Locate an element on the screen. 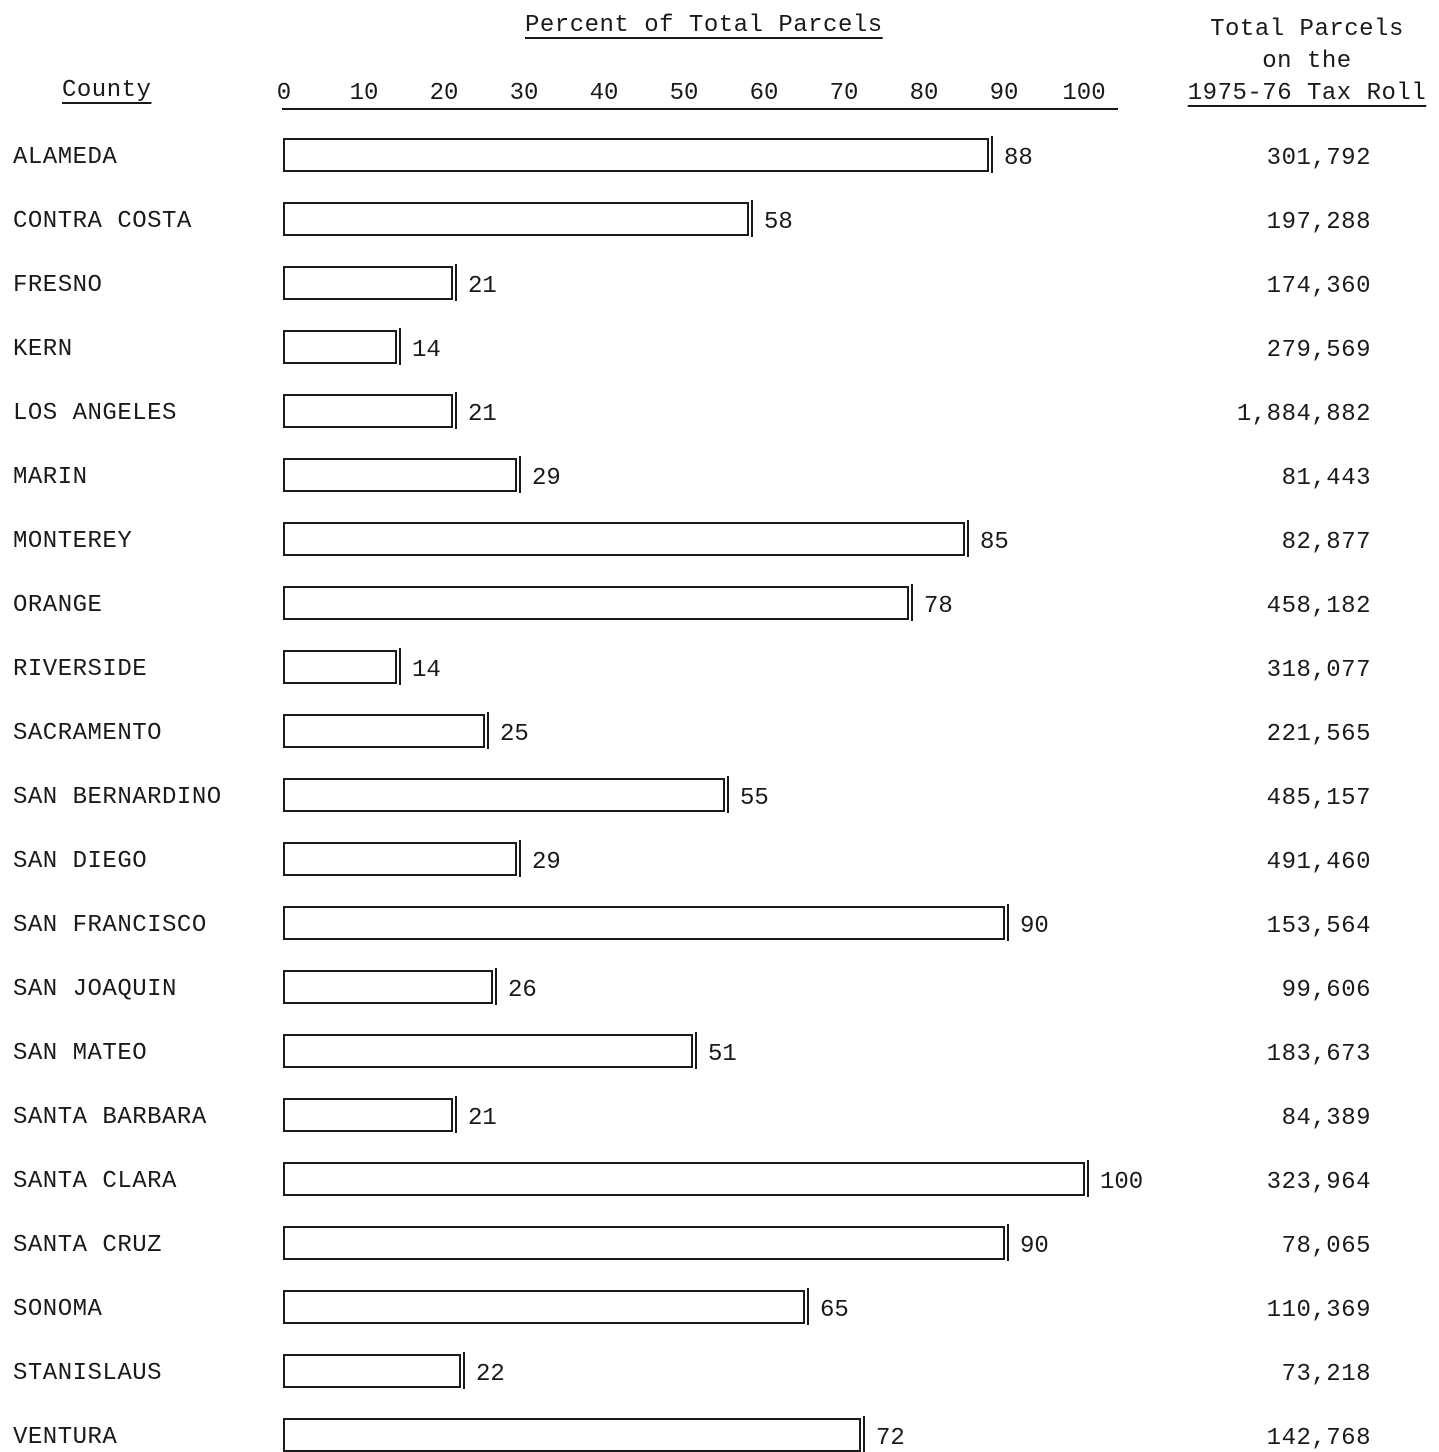  chart-row: MARIN 29 81,443 is located at coordinates (692, 474).